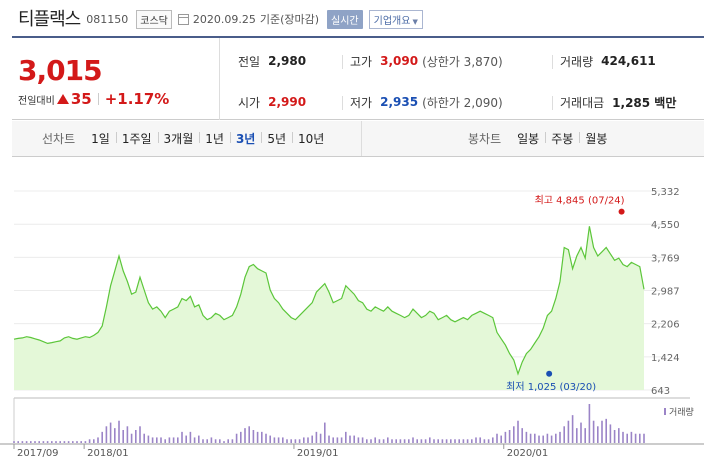 Image resolution: width=704 pixels, height=470 pixels. Describe the element at coordinates (108, 453) in the screenshot. I see `x-tick-label: 2018/01` at that location.